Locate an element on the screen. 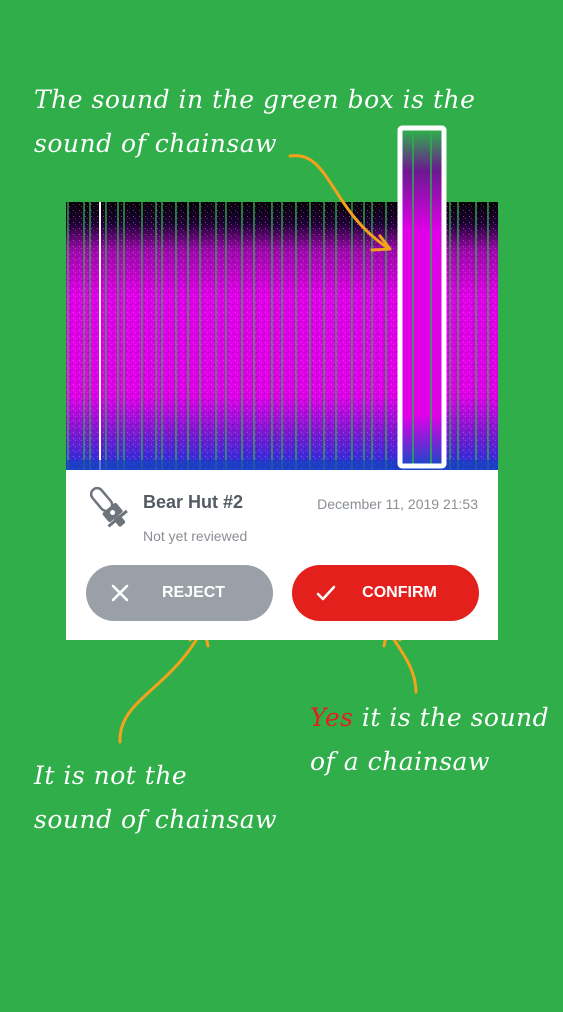 The image size is (563, 1012). review-status: Not yet reviewed is located at coordinates (195, 536).